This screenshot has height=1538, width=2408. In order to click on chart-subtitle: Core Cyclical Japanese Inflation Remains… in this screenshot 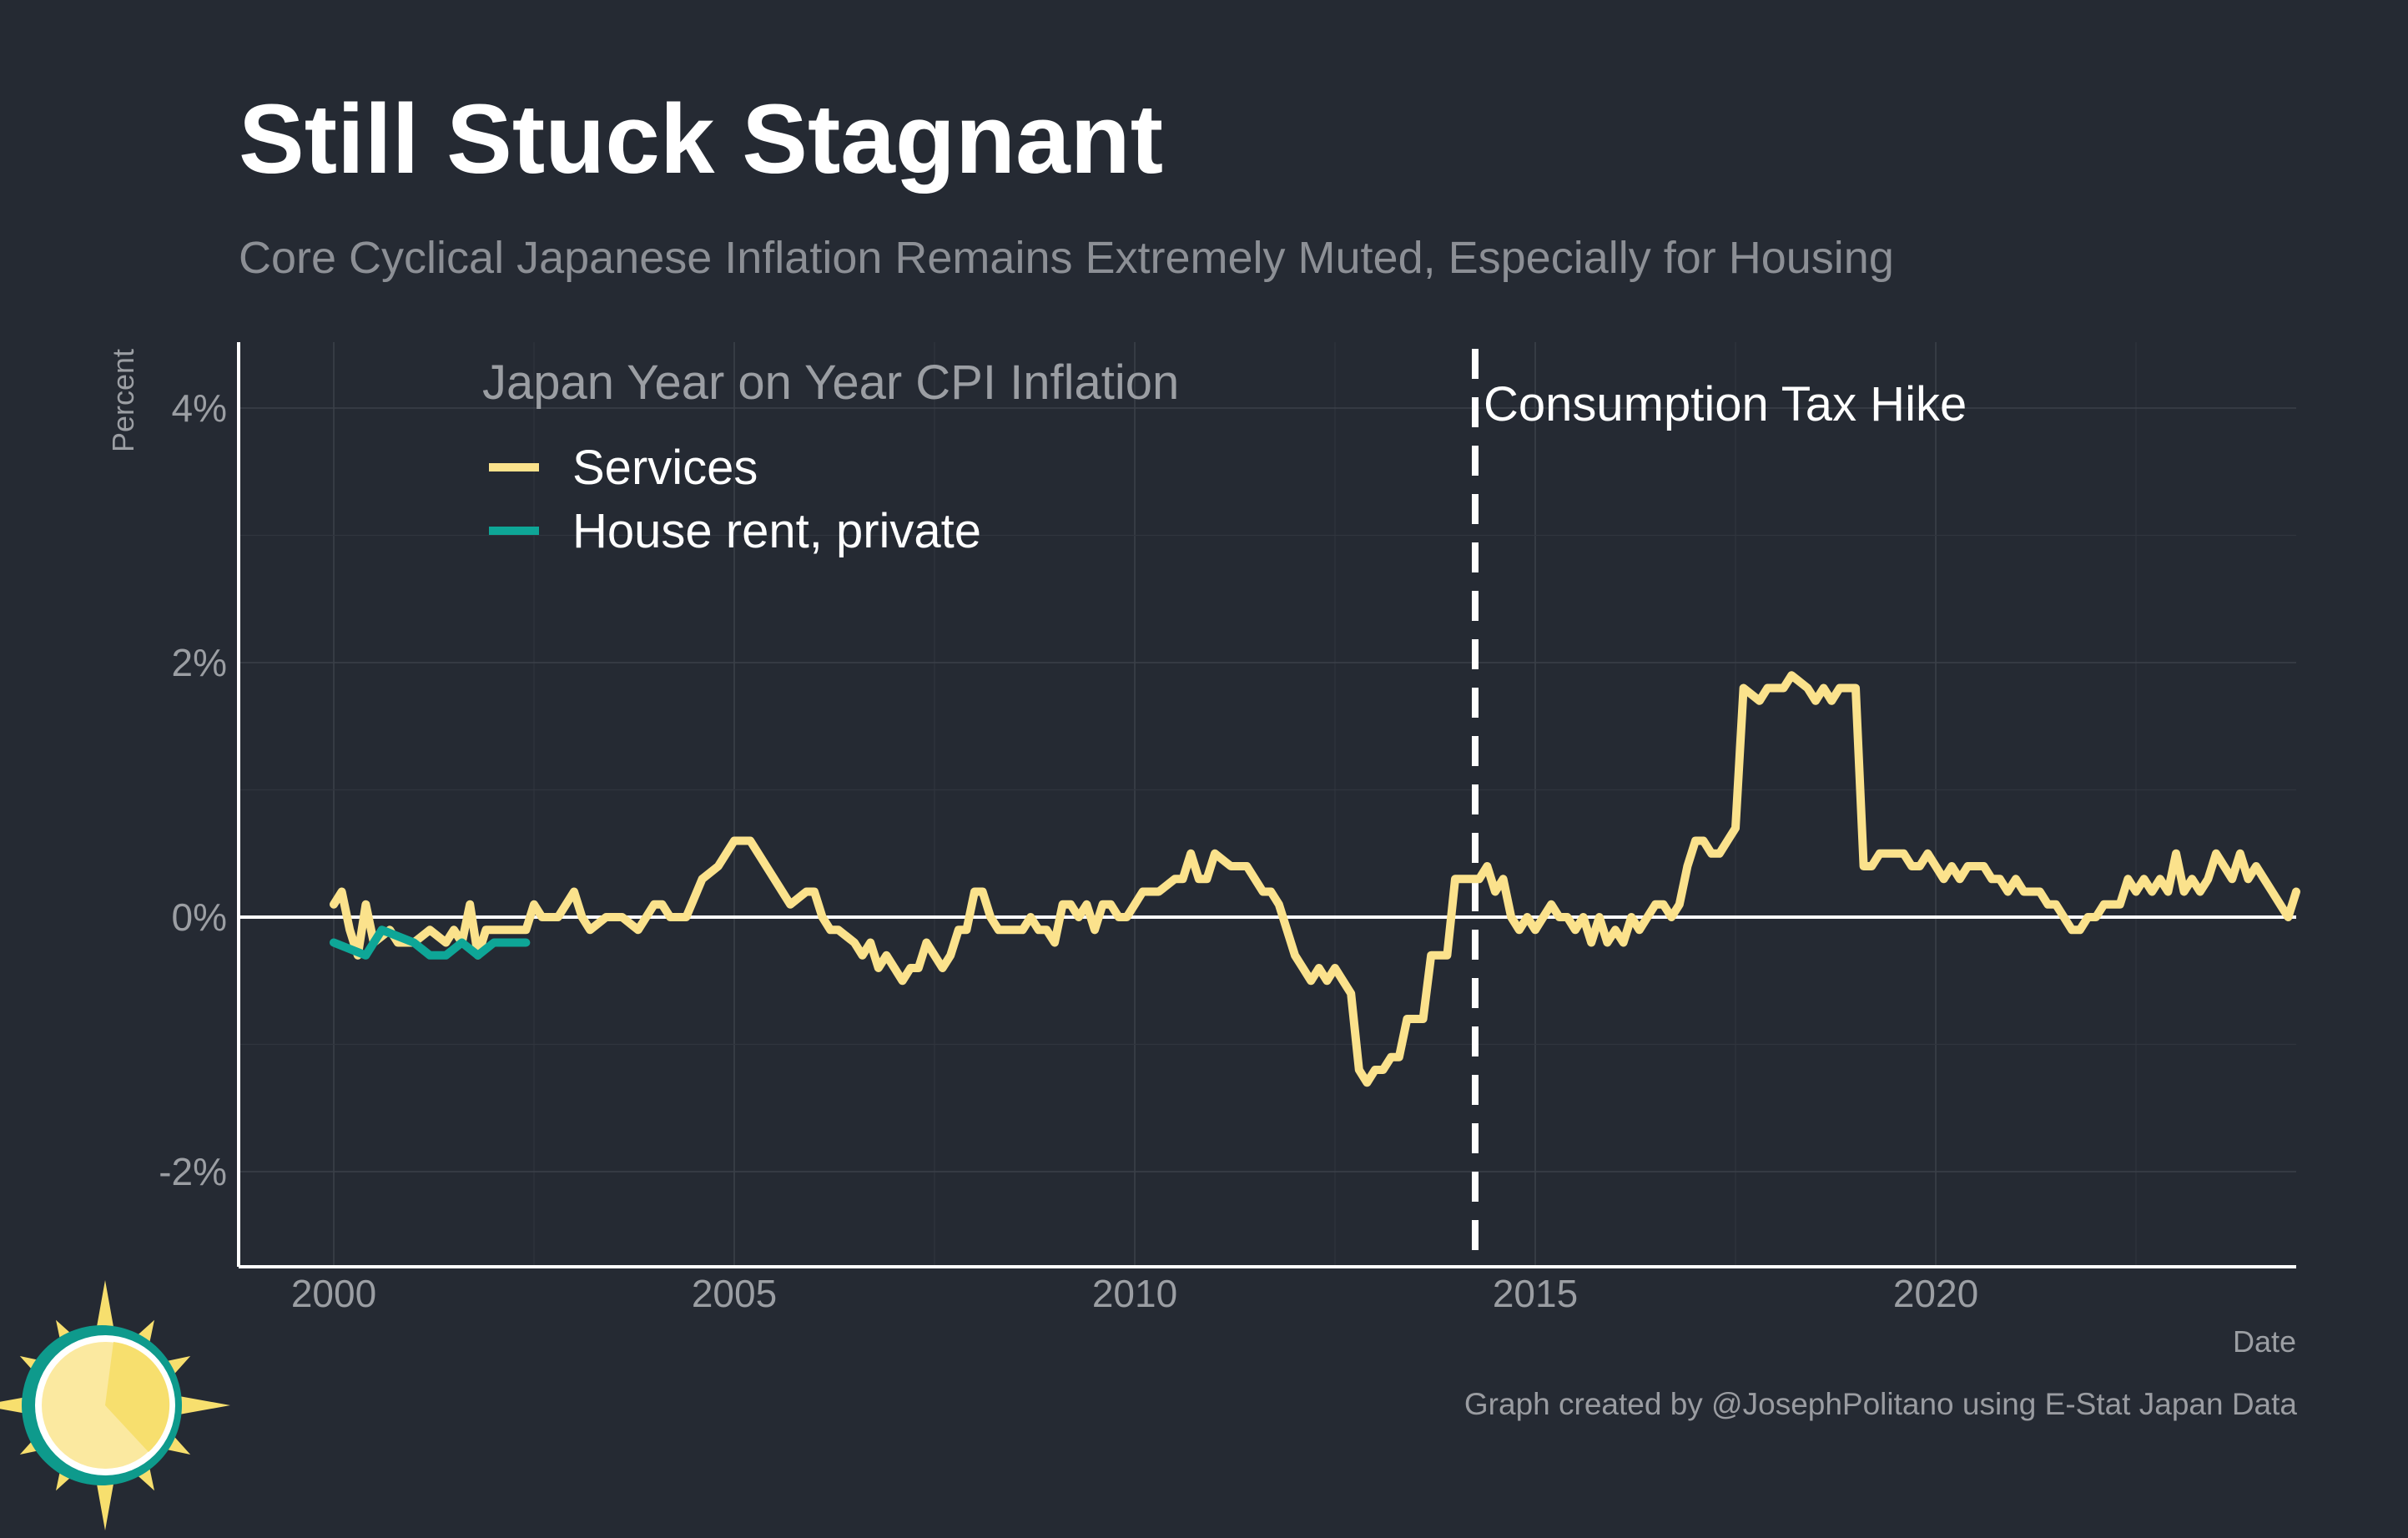, I will do `click(1066, 258)`.